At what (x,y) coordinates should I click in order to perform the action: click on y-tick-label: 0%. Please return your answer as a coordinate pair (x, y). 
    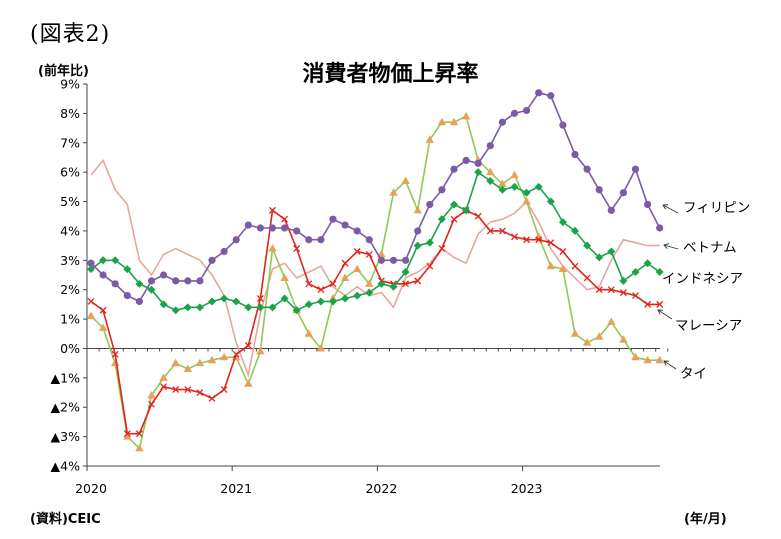
    Looking at the image, I should click on (70, 348).